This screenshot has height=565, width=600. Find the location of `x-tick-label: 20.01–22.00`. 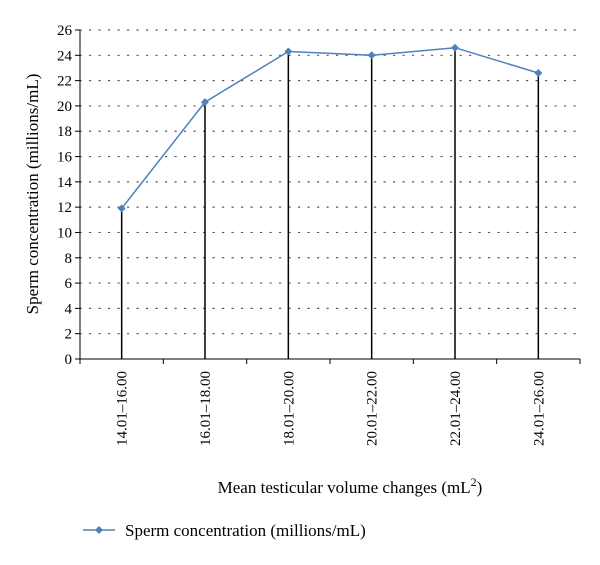

x-tick-label: 20.01–22.00 is located at coordinates (373, 408).